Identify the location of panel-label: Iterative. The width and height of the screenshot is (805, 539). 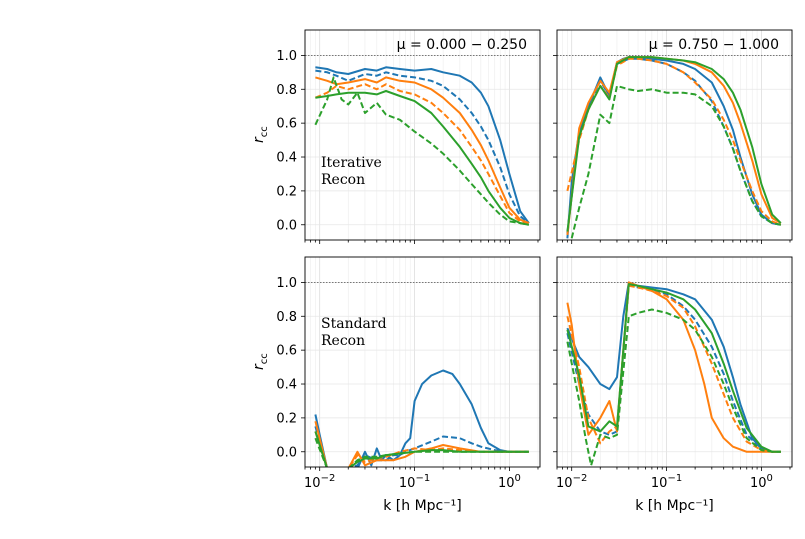
(351, 163).